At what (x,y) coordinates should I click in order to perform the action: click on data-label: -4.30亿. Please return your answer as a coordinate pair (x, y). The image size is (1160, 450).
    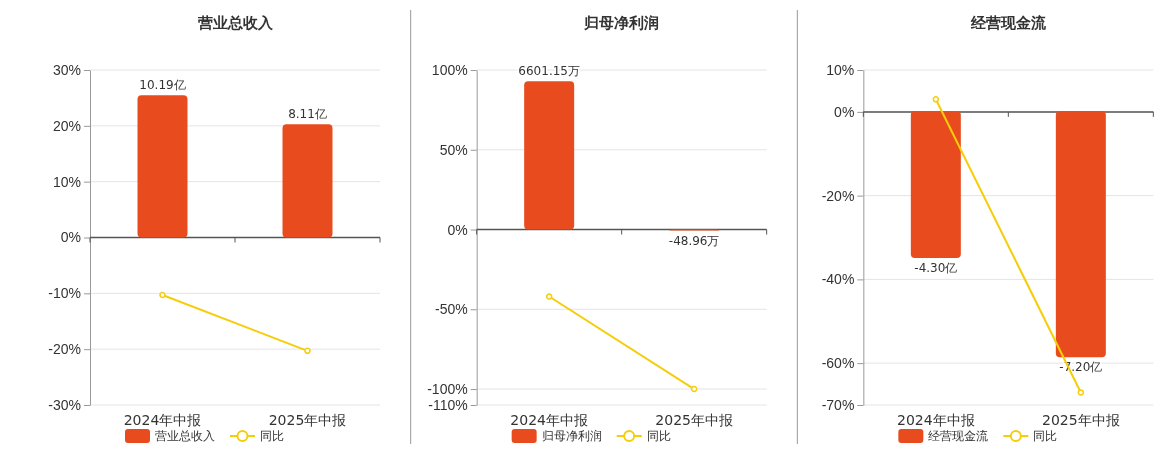
    Looking at the image, I should click on (936, 268).